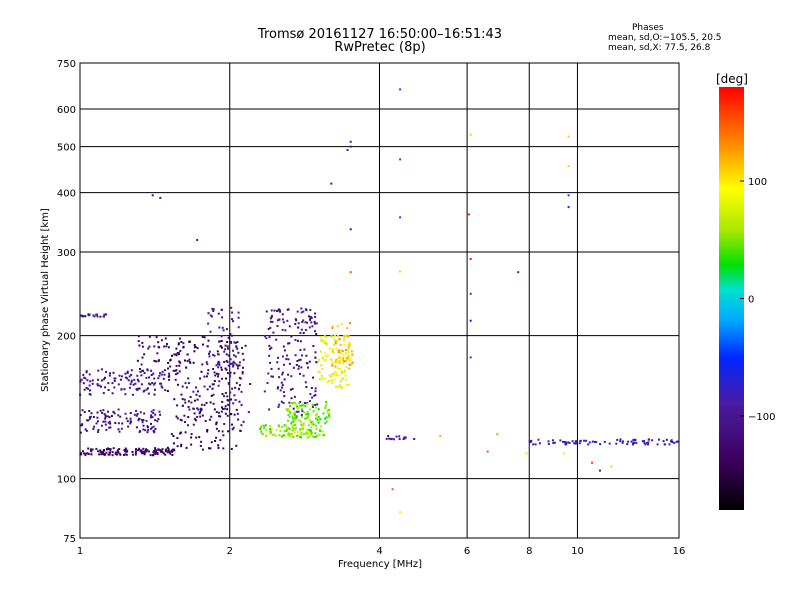  What do you see at coordinates (679, 551) in the screenshot?
I see `x-tick-label: 16` at bounding box center [679, 551].